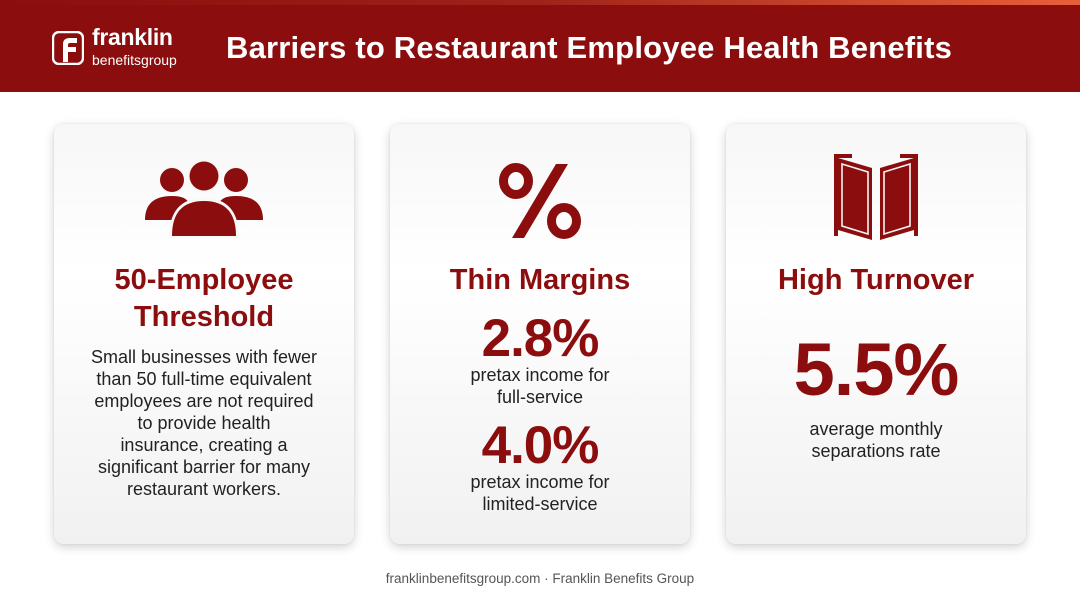 The height and width of the screenshot is (603, 1080). I want to click on card2-stat1-label-line2: full-service, so click(540, 397).